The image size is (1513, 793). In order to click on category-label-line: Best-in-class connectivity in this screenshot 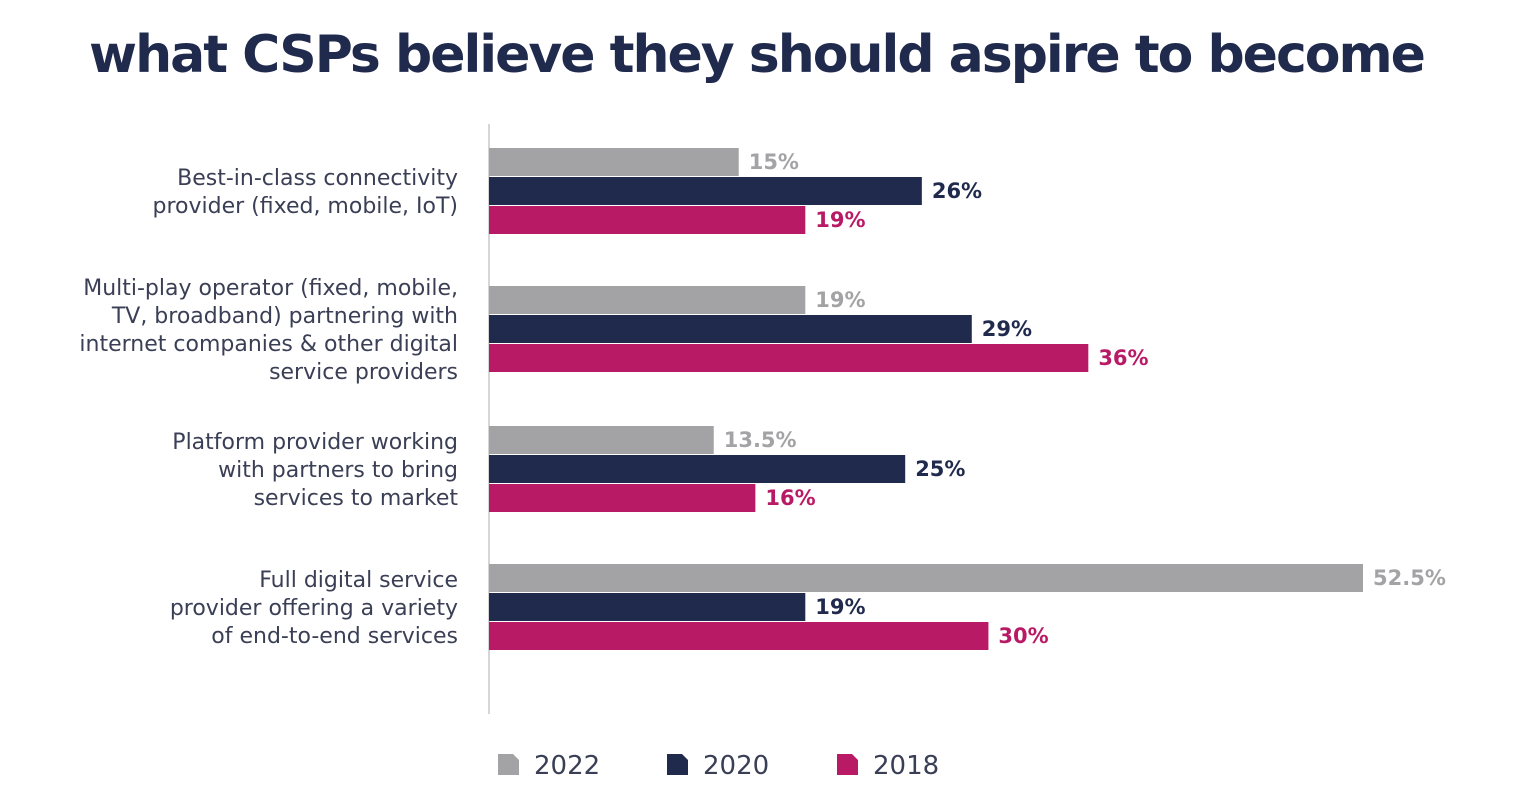, I will do `click(317, 178)`.